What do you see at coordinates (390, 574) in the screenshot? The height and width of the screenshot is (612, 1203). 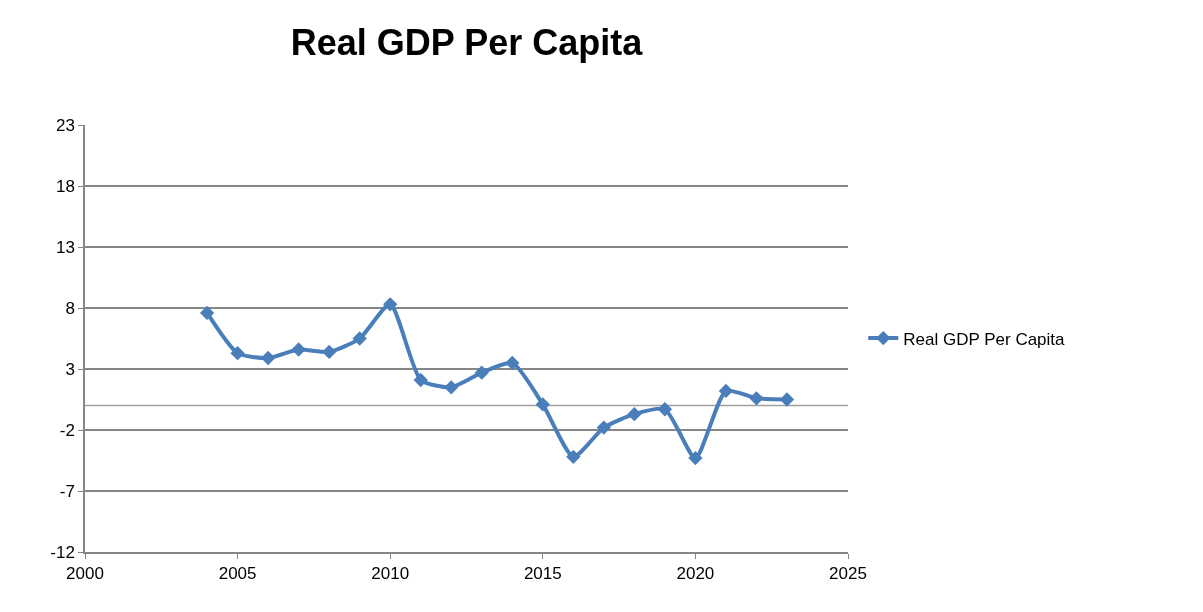 I see `x-tick-label: 2010` at bounding box center [390, 574].